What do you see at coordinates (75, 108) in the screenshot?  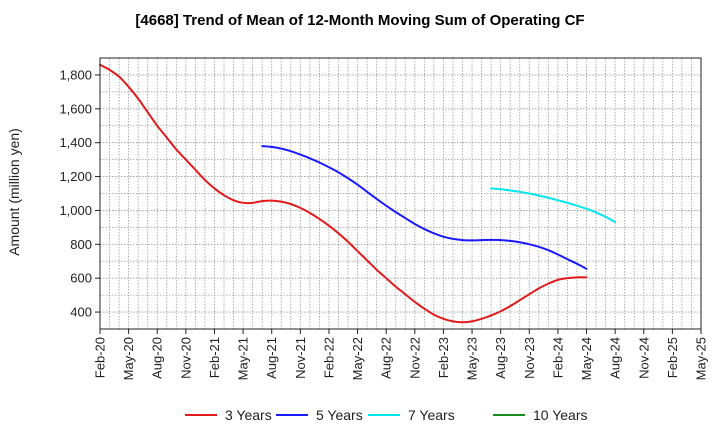 I see `y-tick-label: 1,600` at bounding box center [75, 108].